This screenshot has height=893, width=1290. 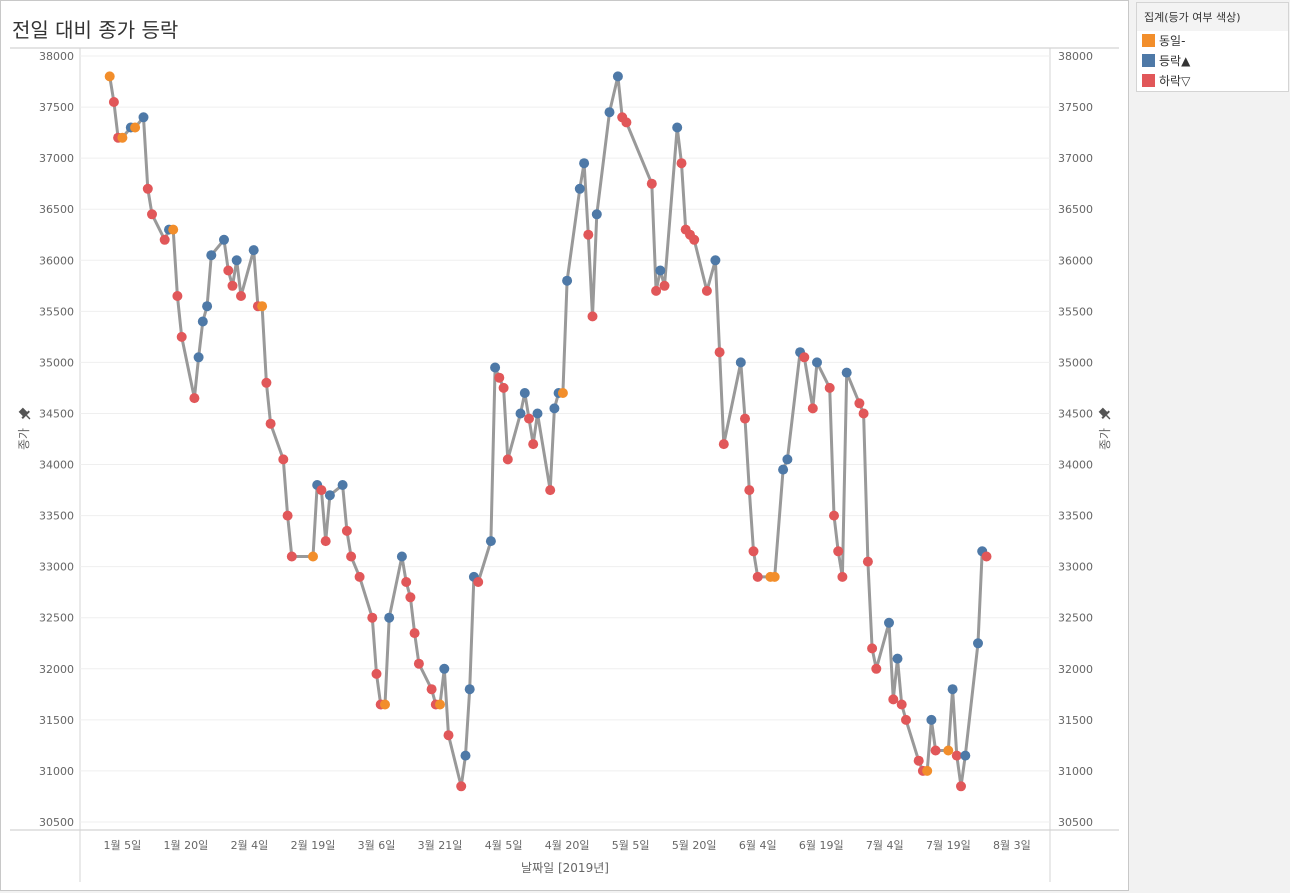 What do you see at coordinates (56, 311) in the screenshot?
I see `y-tick-label-left: 35500` at bounding box center [56, 311].